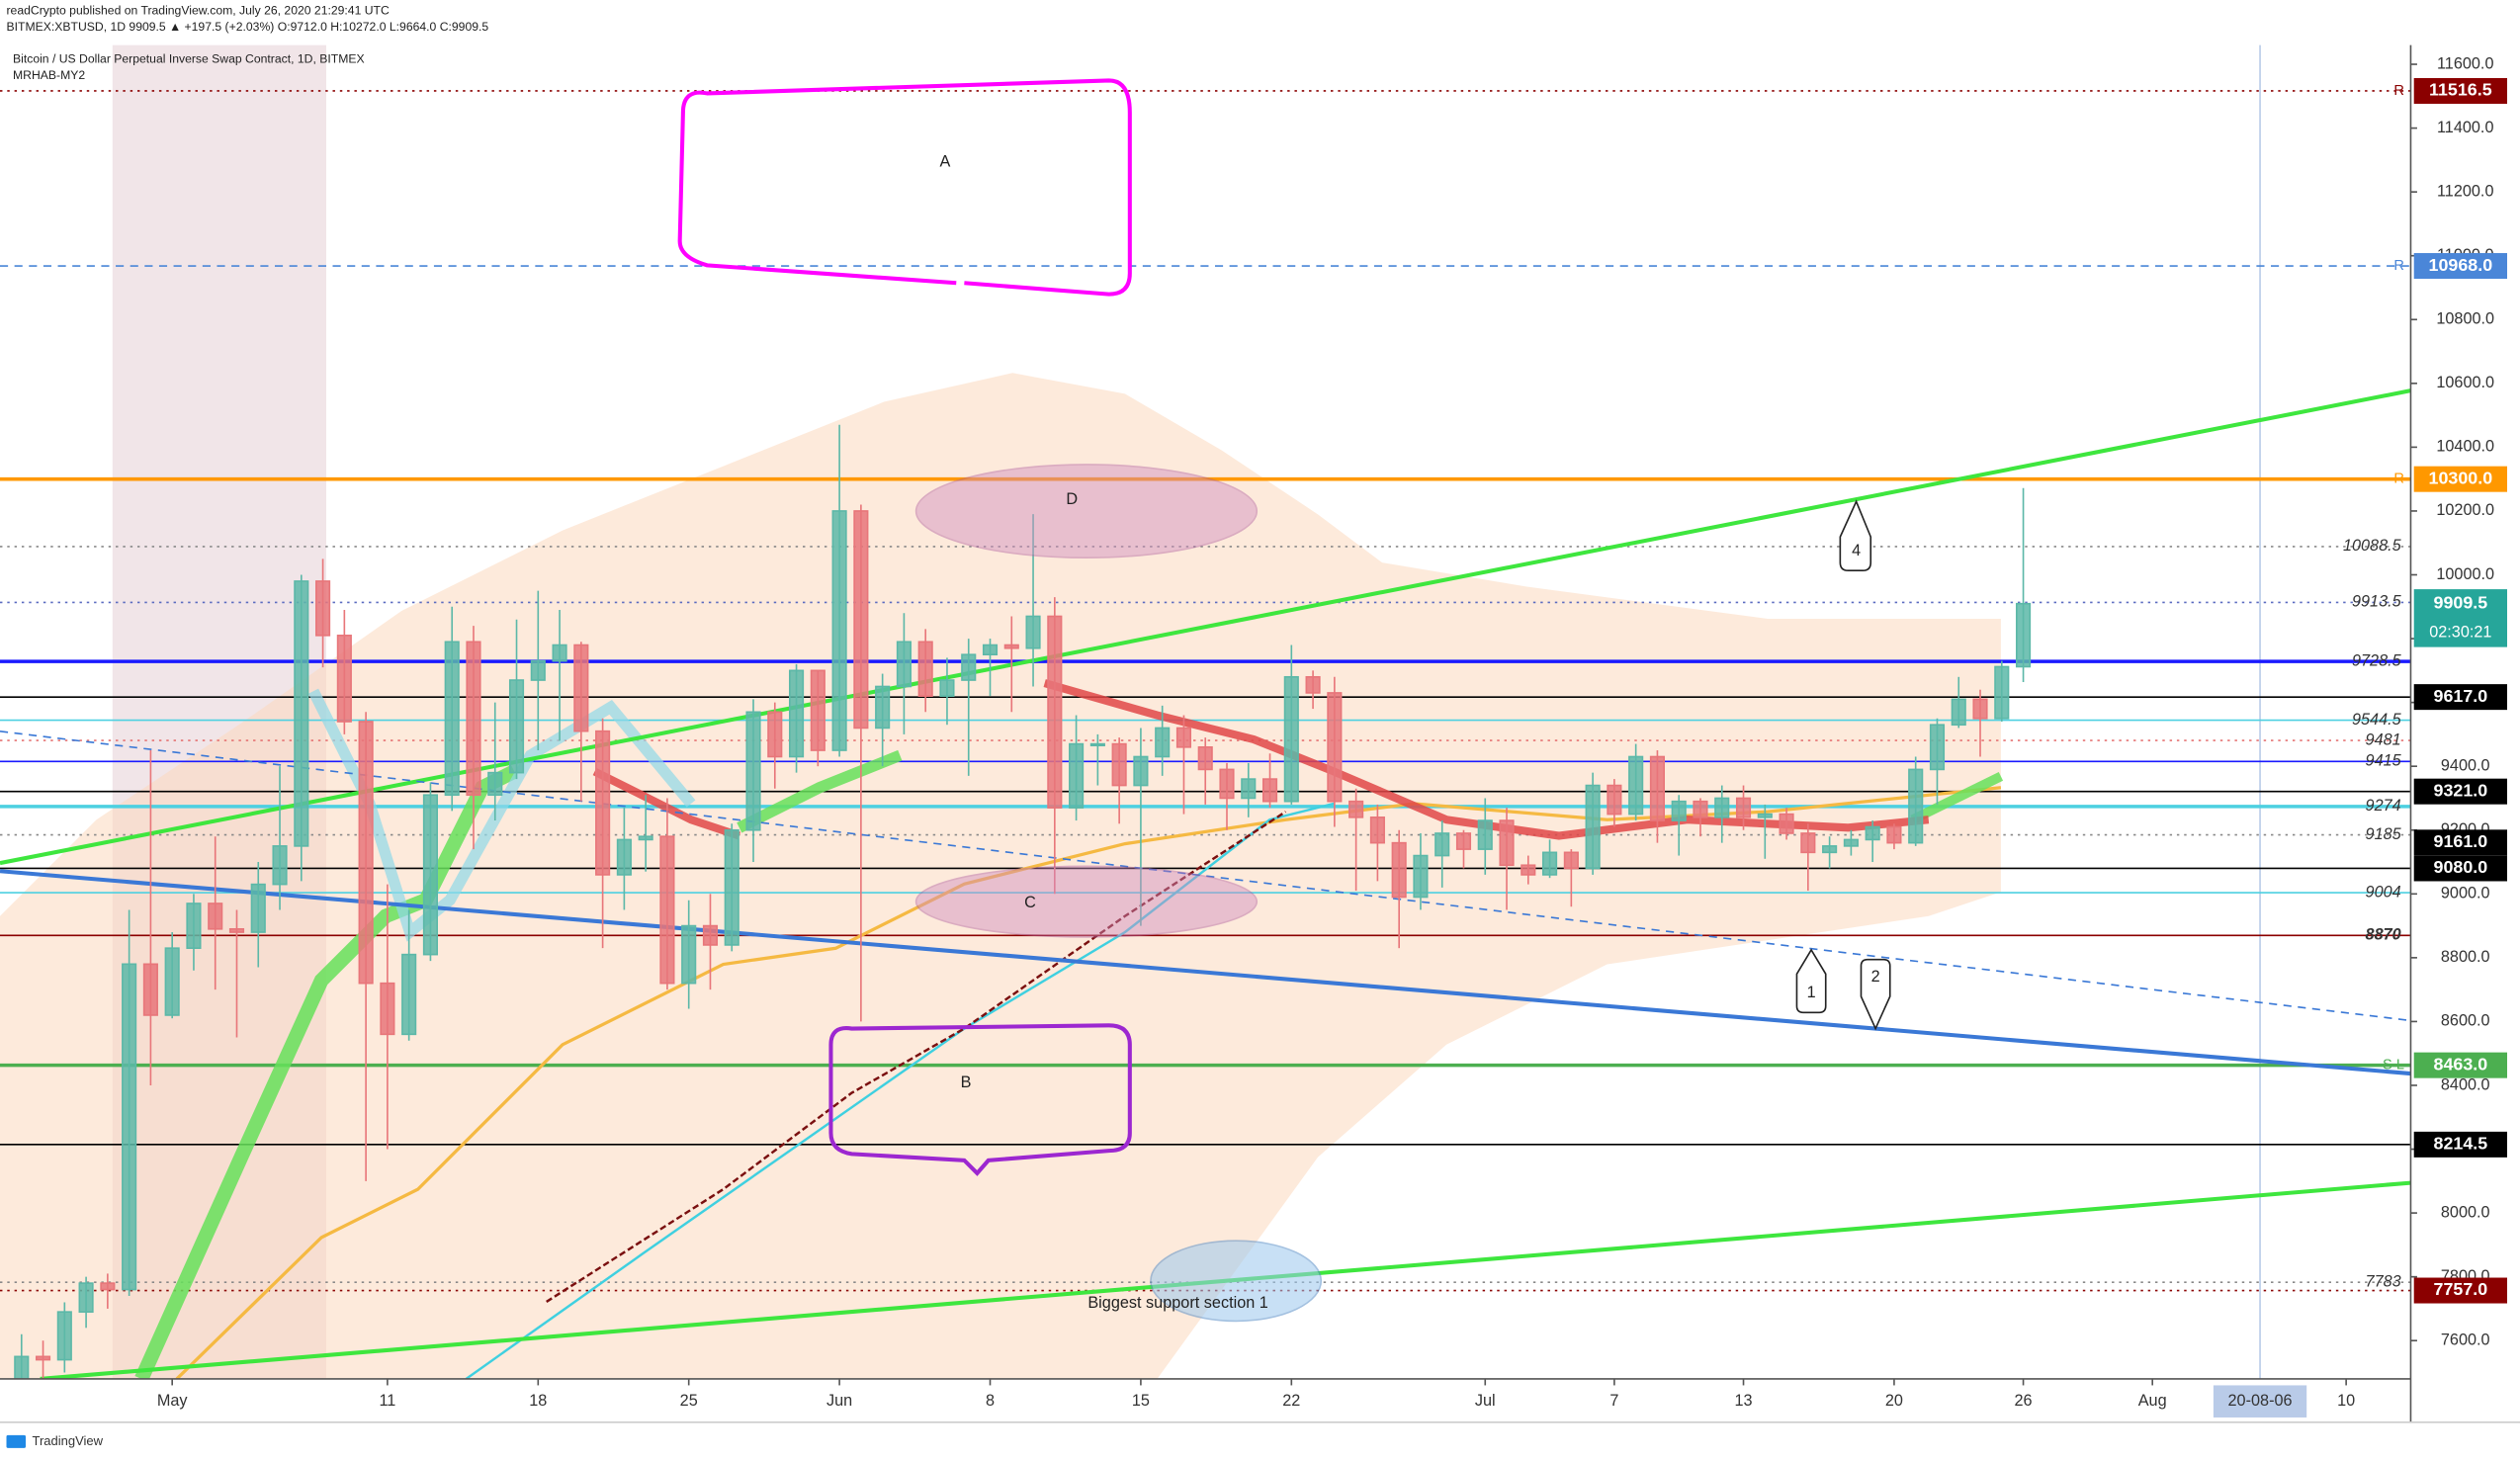 This screenshot has height=1461, width=2520. Describe the element at coordinates (2383, 739) in the screenshot. I see `price-level-label: 9481` at that location.